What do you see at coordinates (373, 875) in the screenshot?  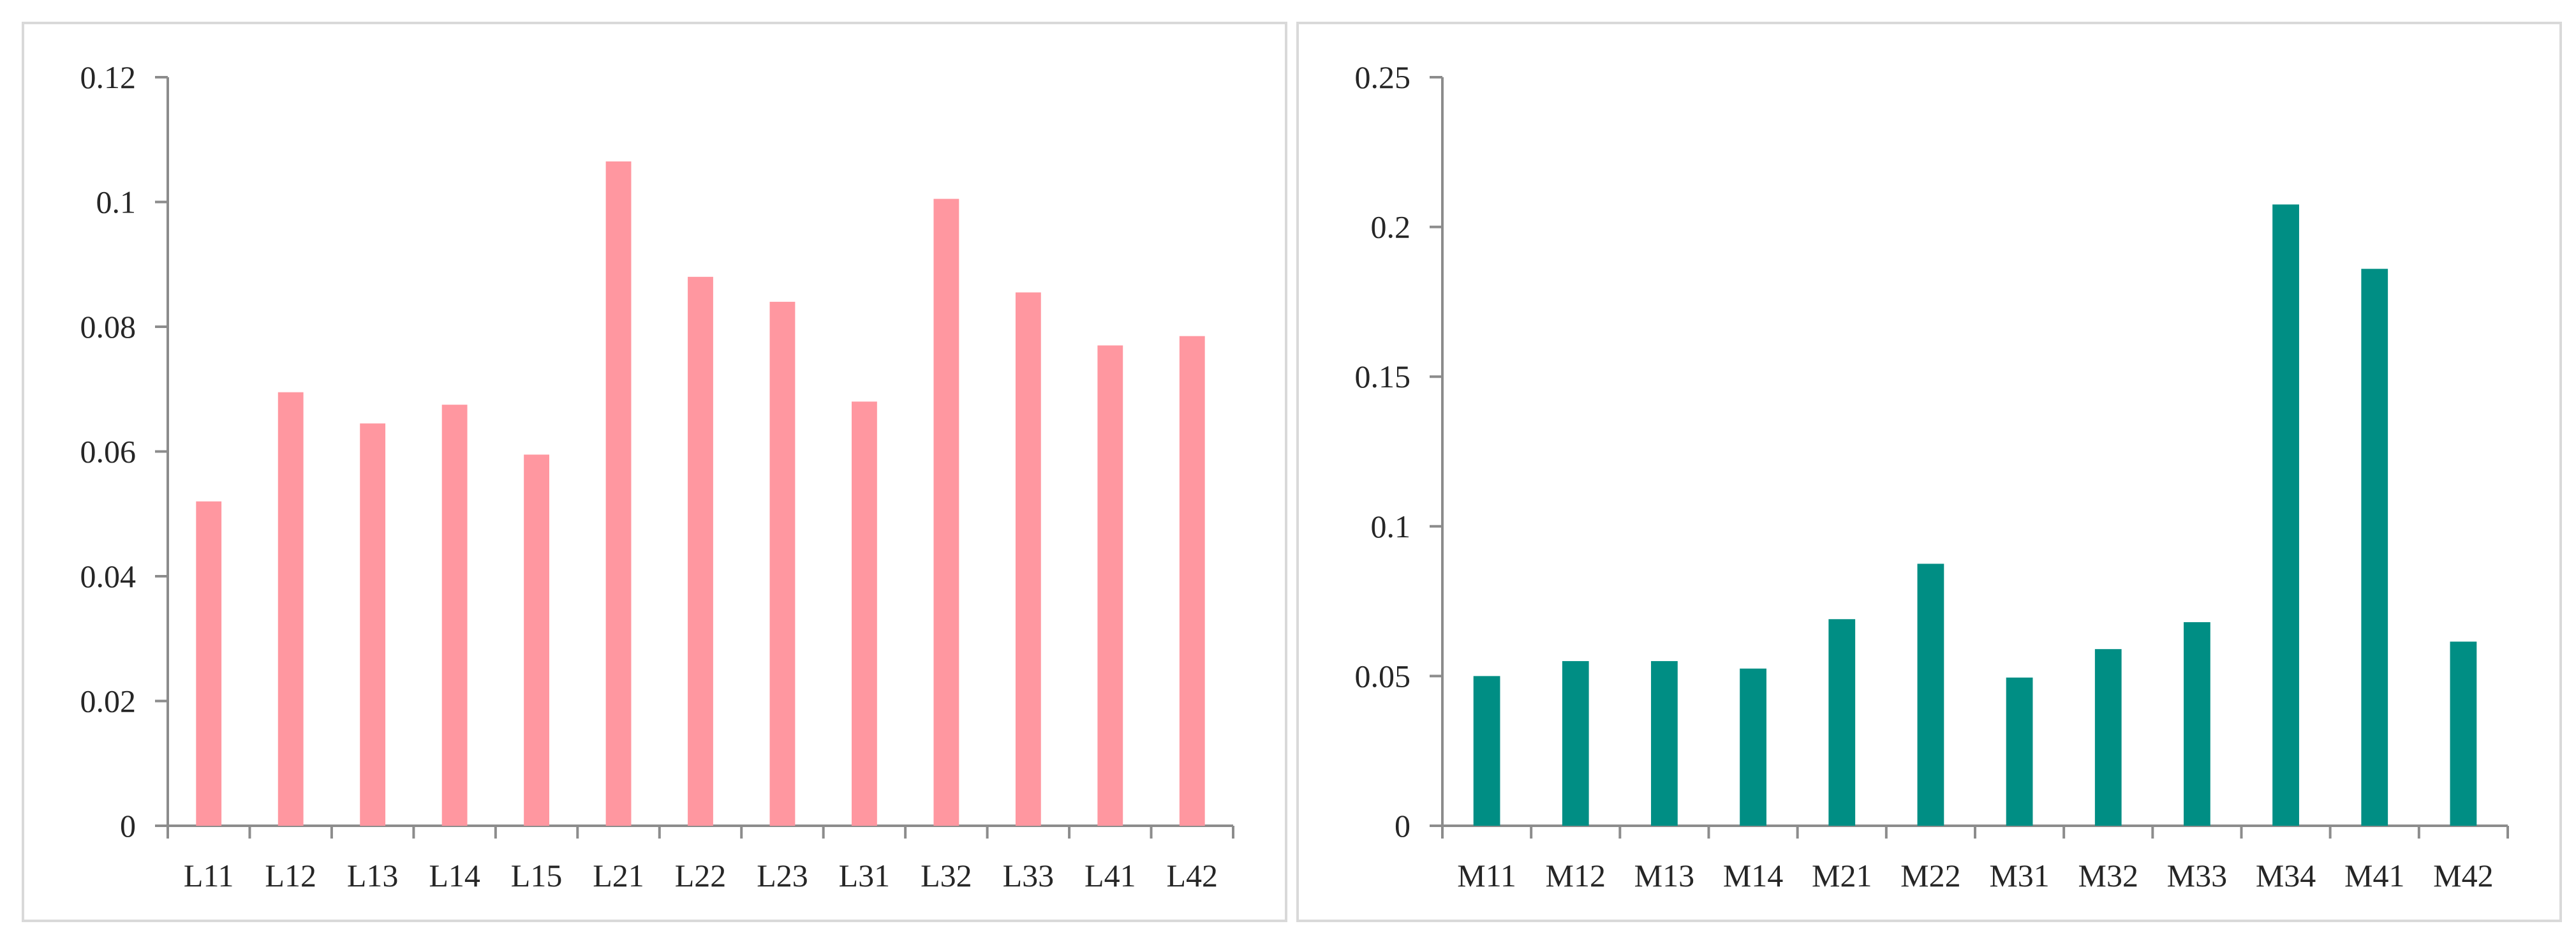 I see `x-tick-label: L13` at bounding box center [373, 875].